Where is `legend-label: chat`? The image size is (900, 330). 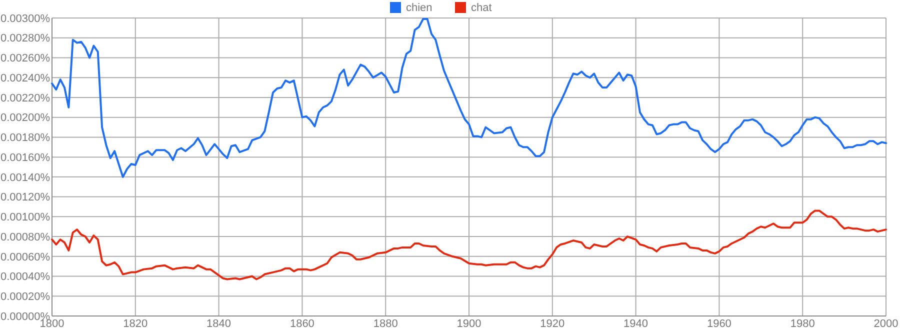 legend-label: chat is located at coordinates (481, 8).